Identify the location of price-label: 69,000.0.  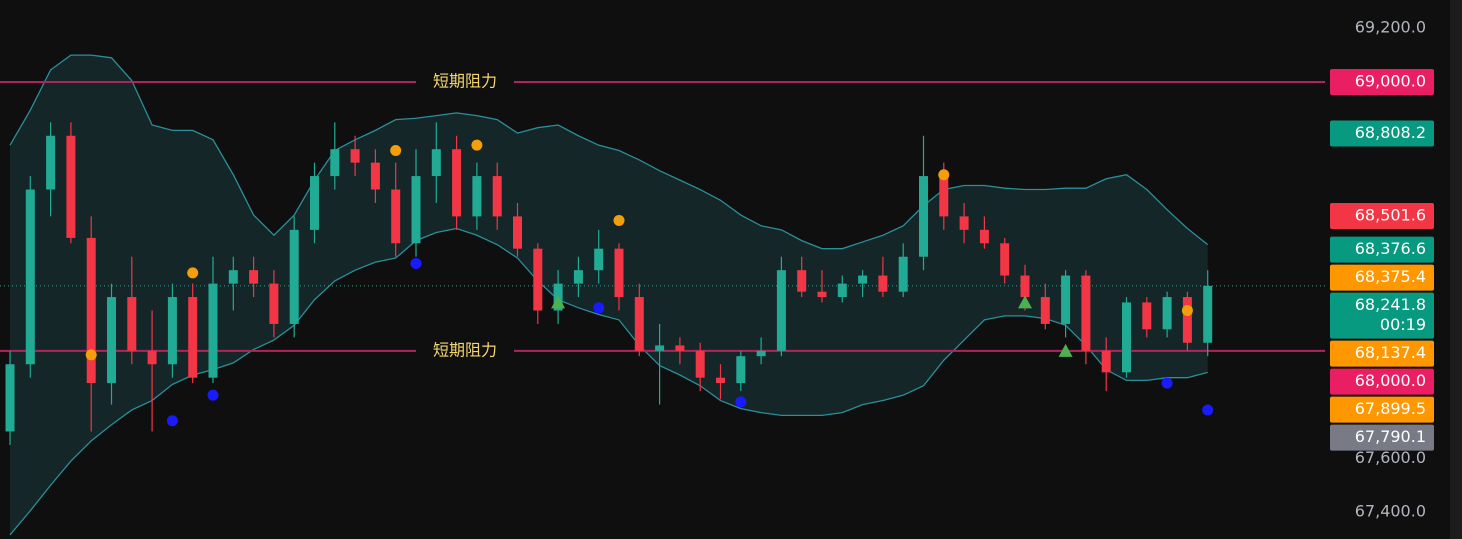
(1390, 80).